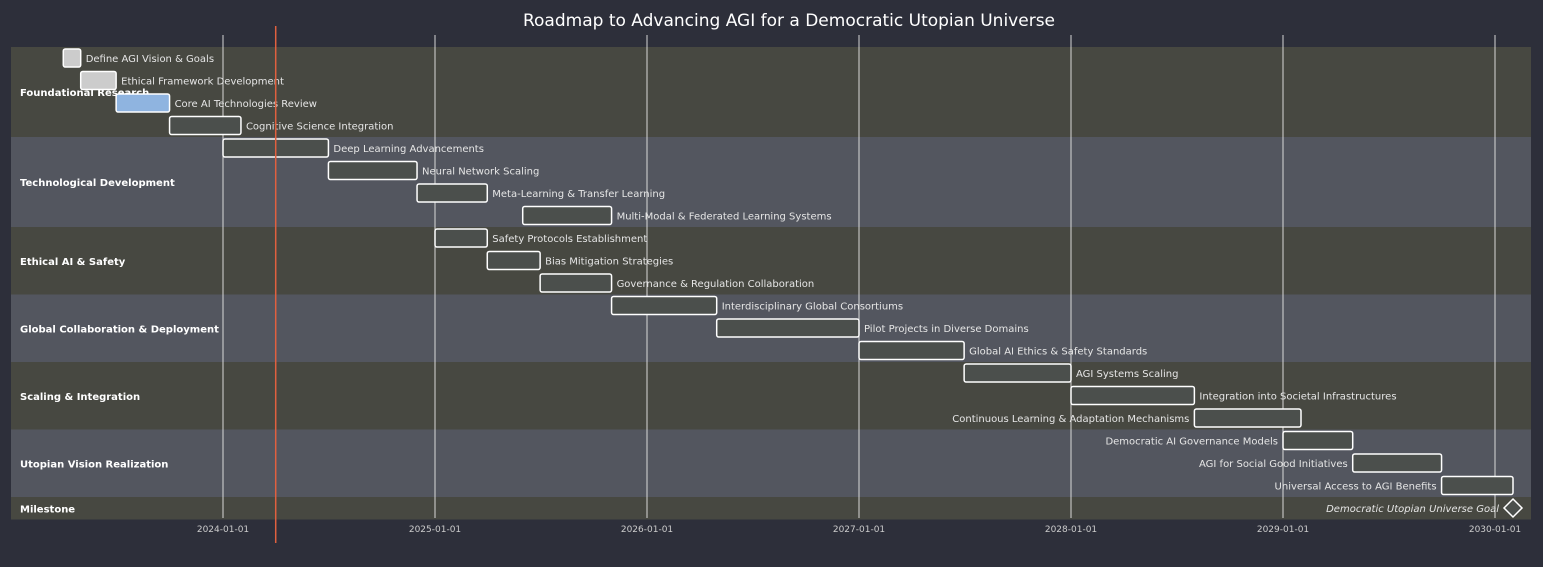 The height and width of the screenshot is (567, 1543). I want to click on task-label: Ethical Framework Development, so click(202, 82).